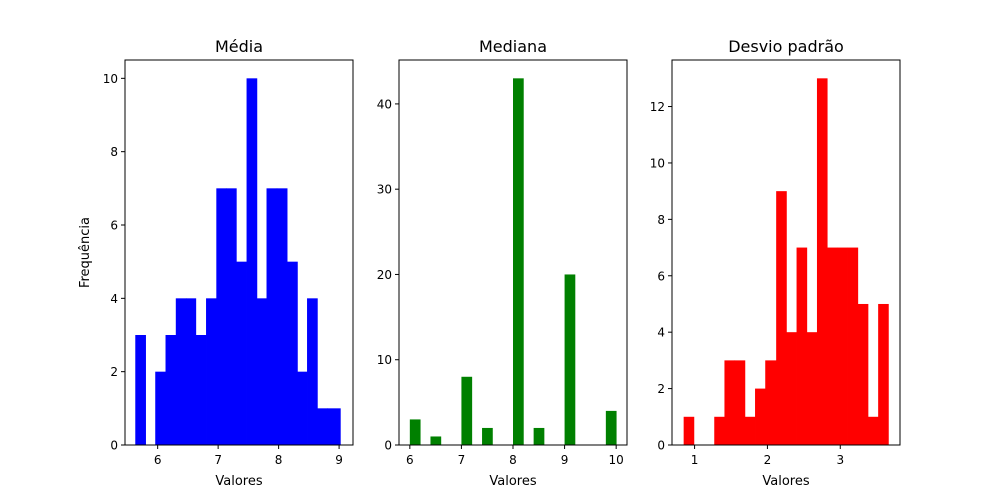  What do you see at coordinates (661, 389) in the screenshot?
I see `ytick-label-desvio-padrao-1: 2` at bounding box center [661, 389].